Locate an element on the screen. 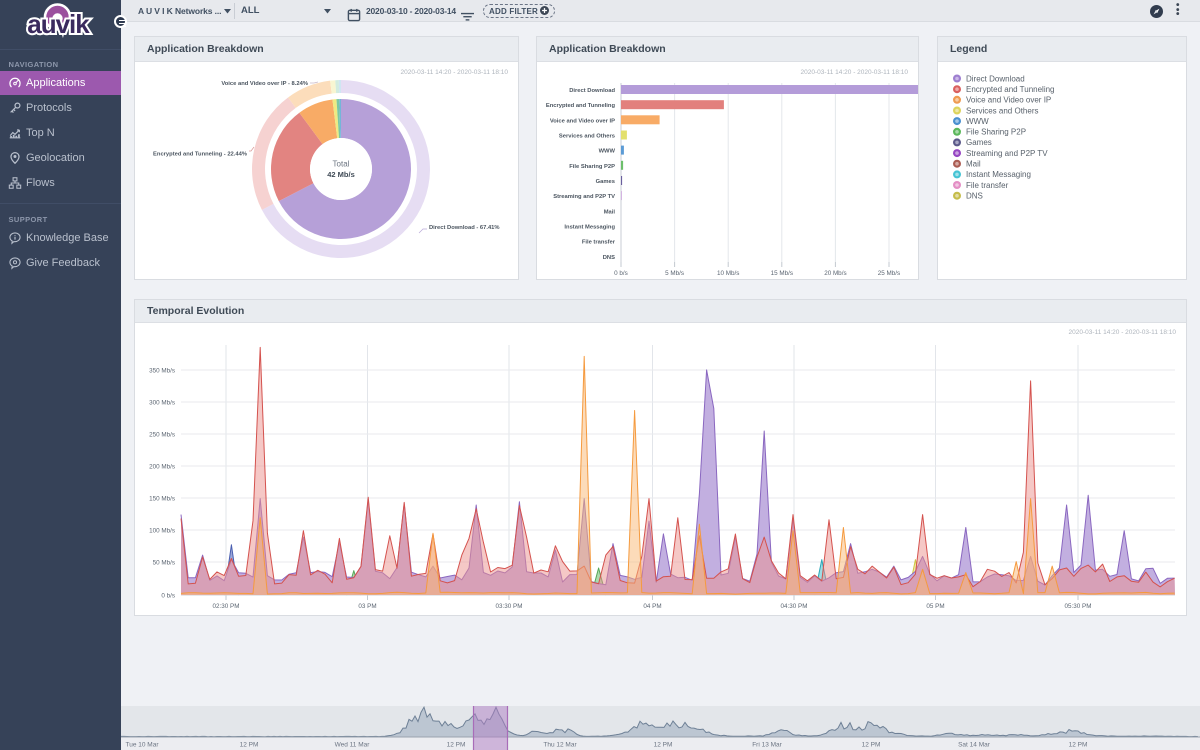  svg-text: auvik is located at coordinates (58, 24).